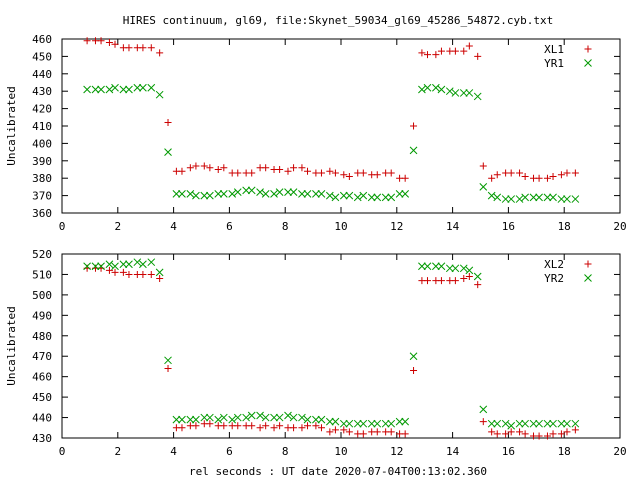 This screenshot has height=480, width=640. Describe the element at coordinates (42, 254) in the screenshot. I see `y-tick-label: 520` at that location.